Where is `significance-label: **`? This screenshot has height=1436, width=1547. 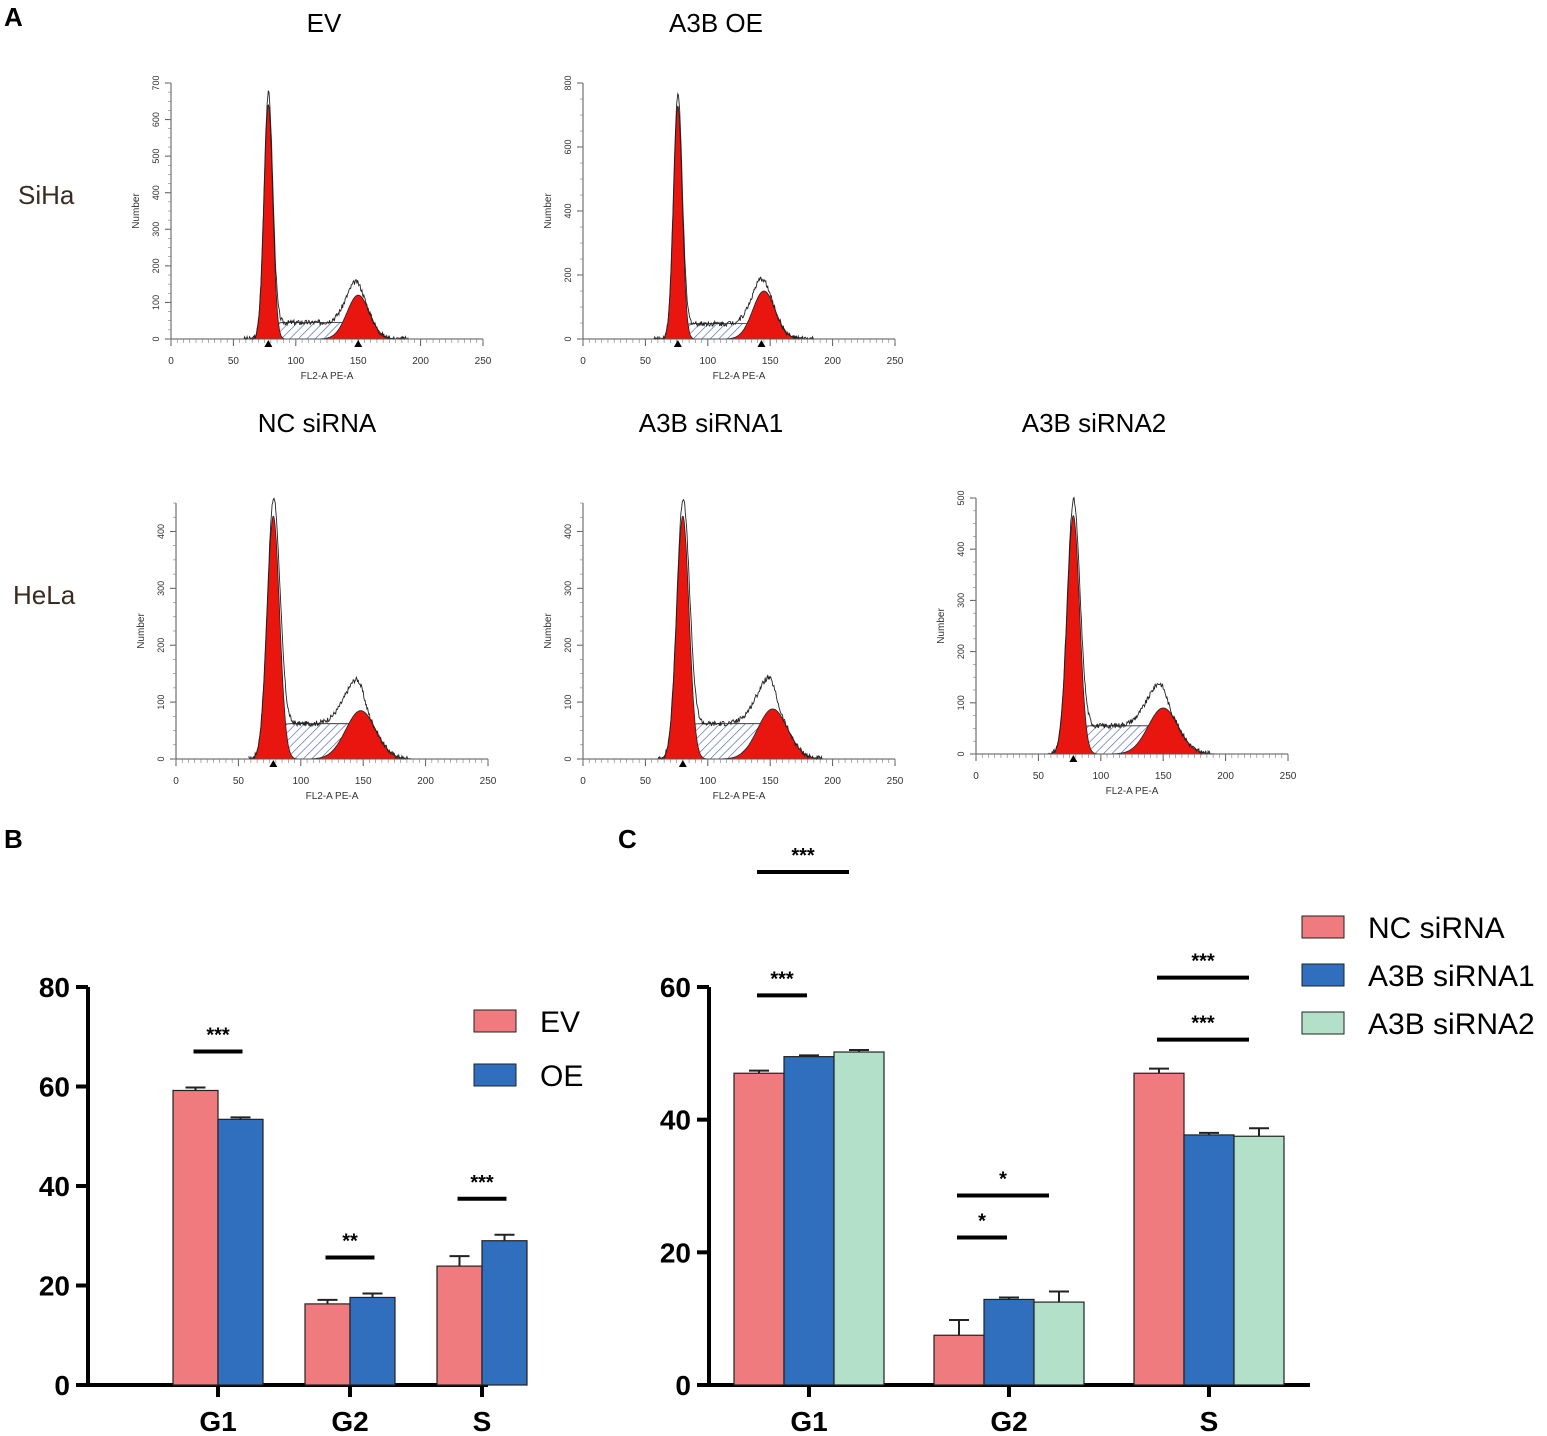
significance-label: ** is located at coordinates (350, 1241).